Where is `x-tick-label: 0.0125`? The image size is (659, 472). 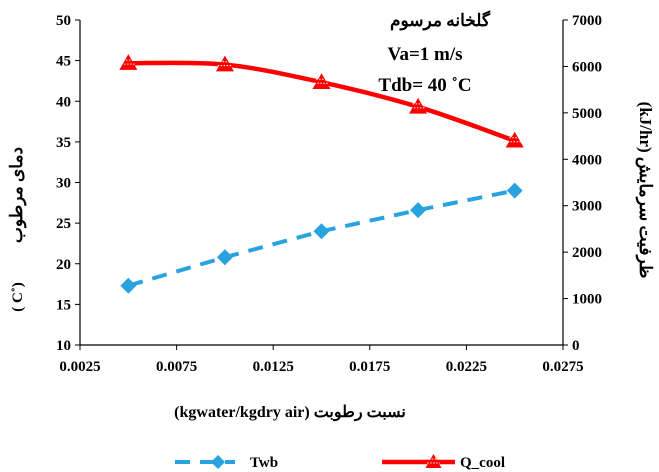
x-tick-label: 0.0125 is located at coordinates (273, 367).